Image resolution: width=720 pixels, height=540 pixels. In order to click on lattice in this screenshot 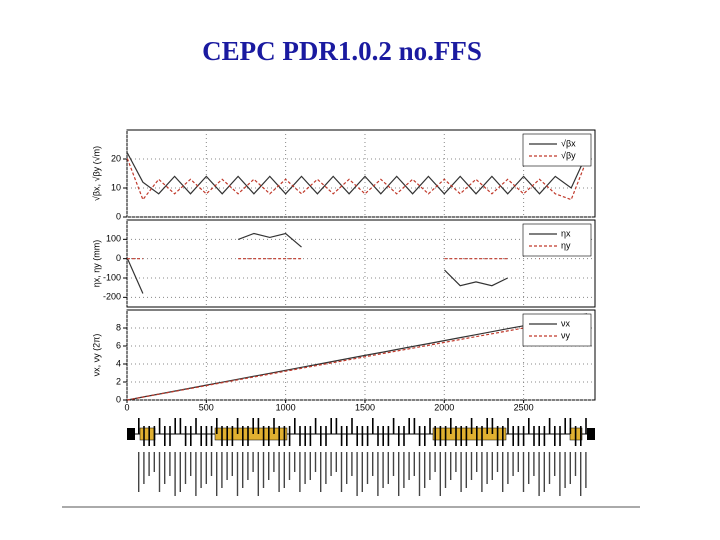, I will do `click(361, 457)`.